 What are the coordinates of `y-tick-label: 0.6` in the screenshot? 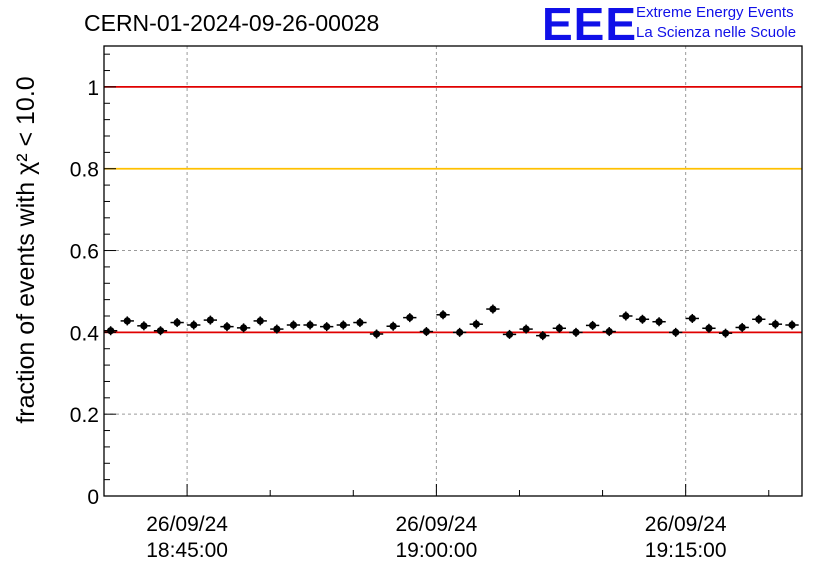 It's located at (84, 252).